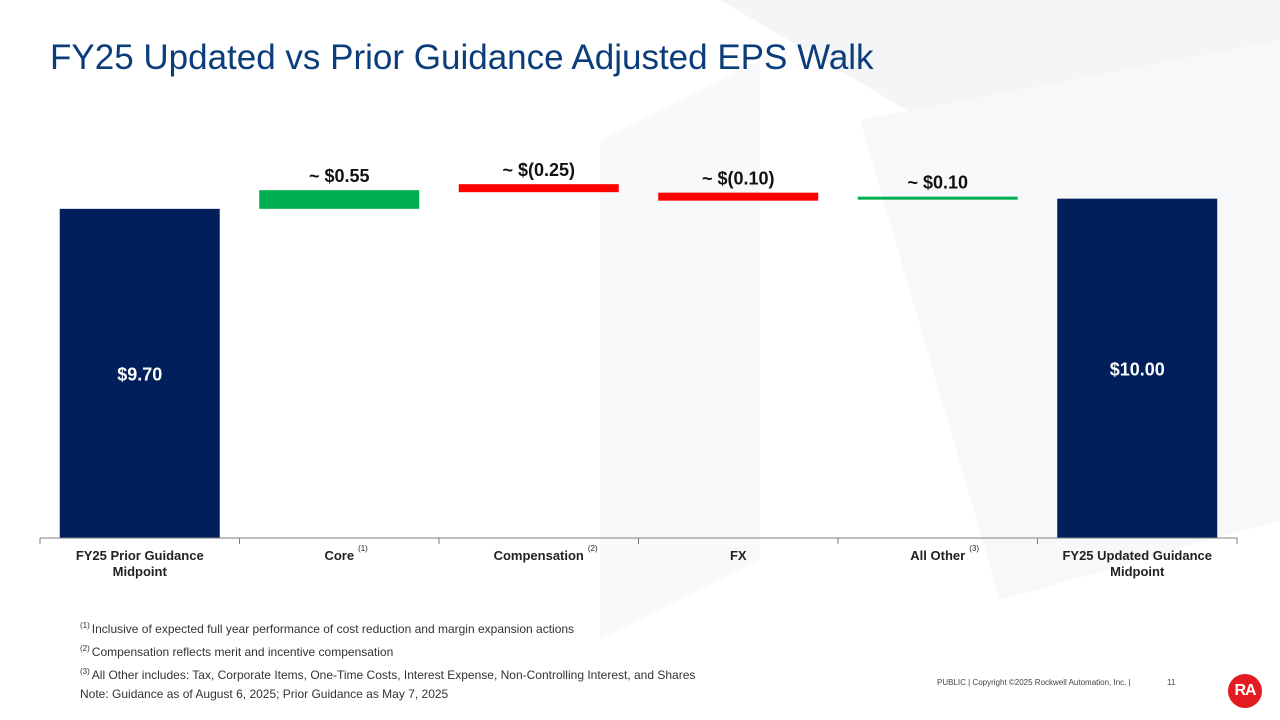 Image resolution: width=1280 pixels, height=720 pixels. What do you see at coordinates (738, 179) in the screenshot?
I see `delta-value-label-3: ~ $(0.10)` at bounding box center [738, 179].